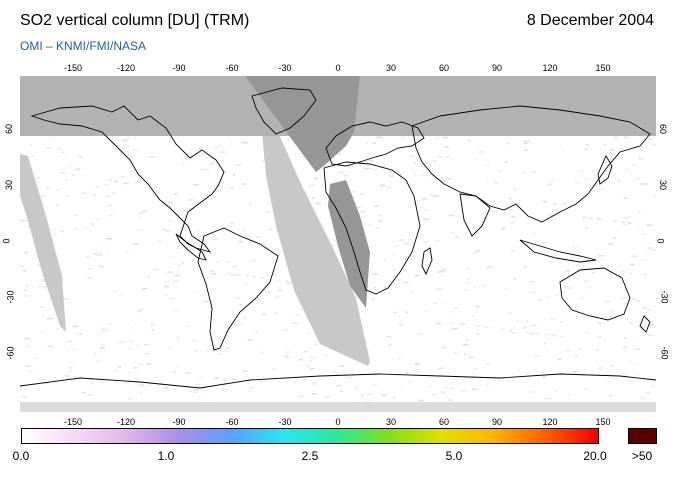 The image size is (676, 480). Describe the element at coordinates (338, 381) in the screenshot. I see `antarctica-outline` at that location.